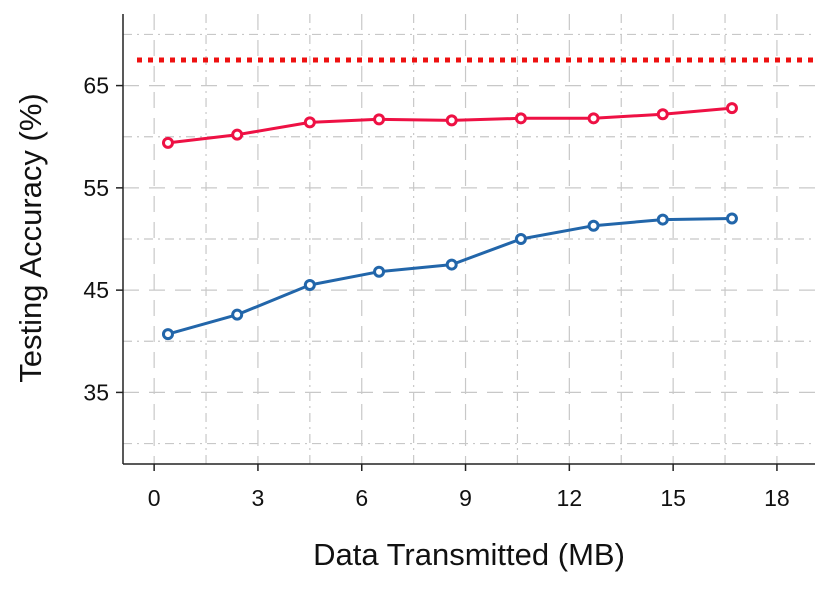 This screenshot has height=594, width=830. Describe the element at coordinates (570, 498) in the screenshot. I see `x-tick-label: 12` at that location.